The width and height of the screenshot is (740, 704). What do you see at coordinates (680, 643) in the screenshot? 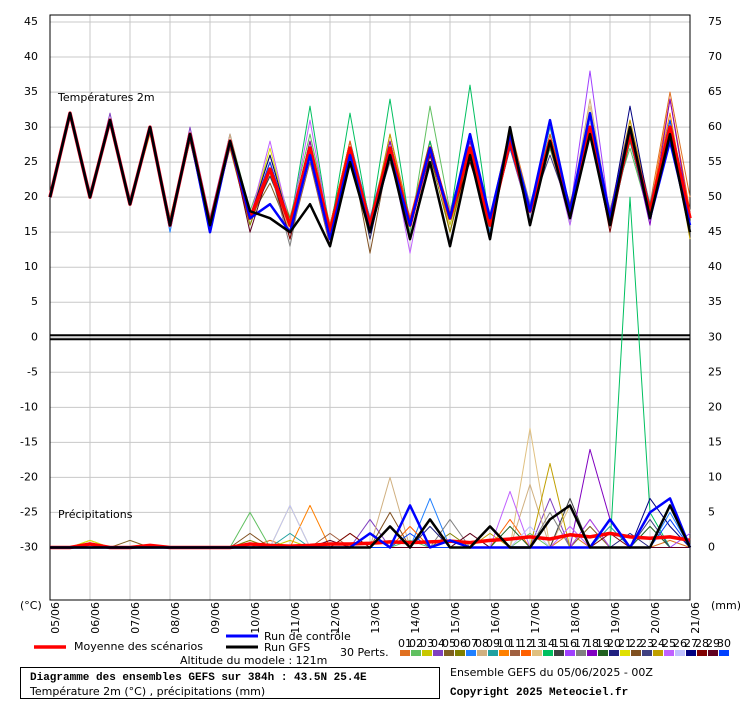
I see `legend-member-label: 26` at bounding box center [680, 643].